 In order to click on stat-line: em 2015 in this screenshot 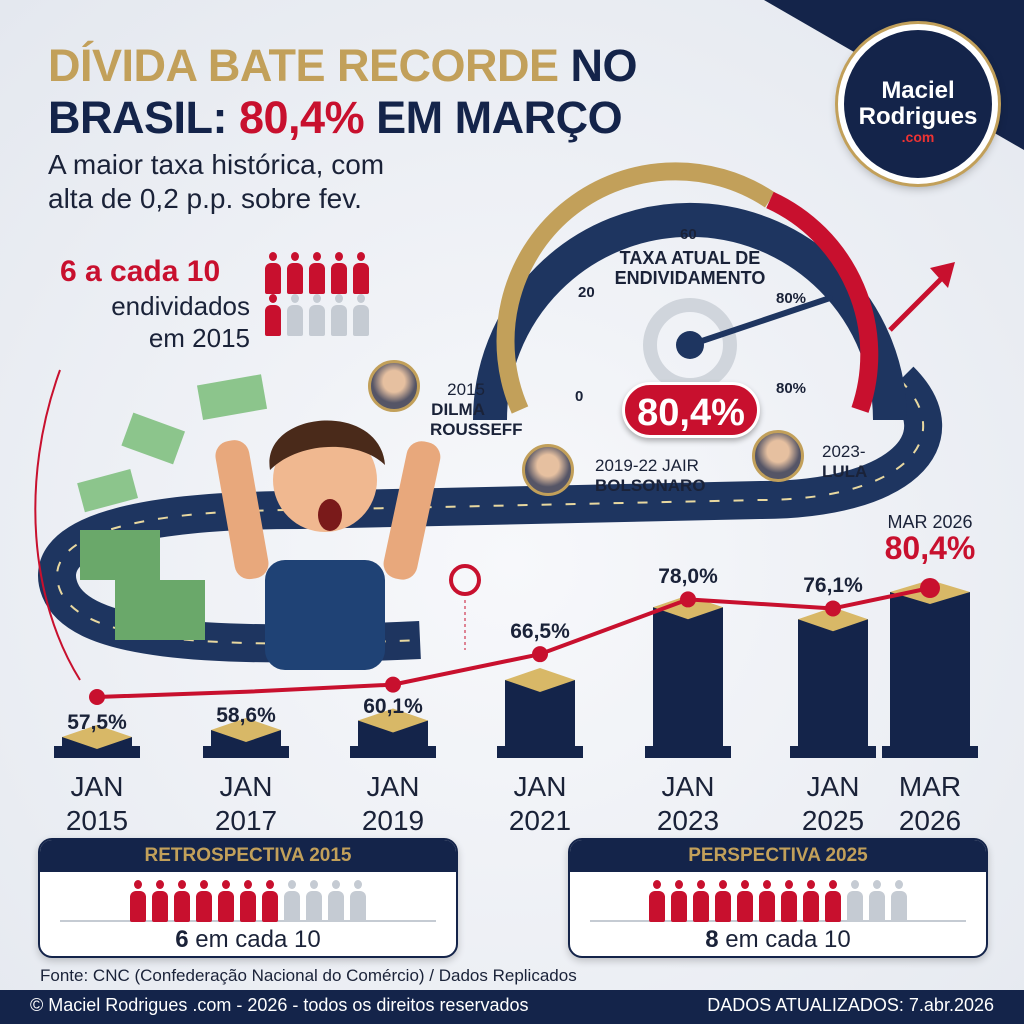, I will do `click(199, 338)`.